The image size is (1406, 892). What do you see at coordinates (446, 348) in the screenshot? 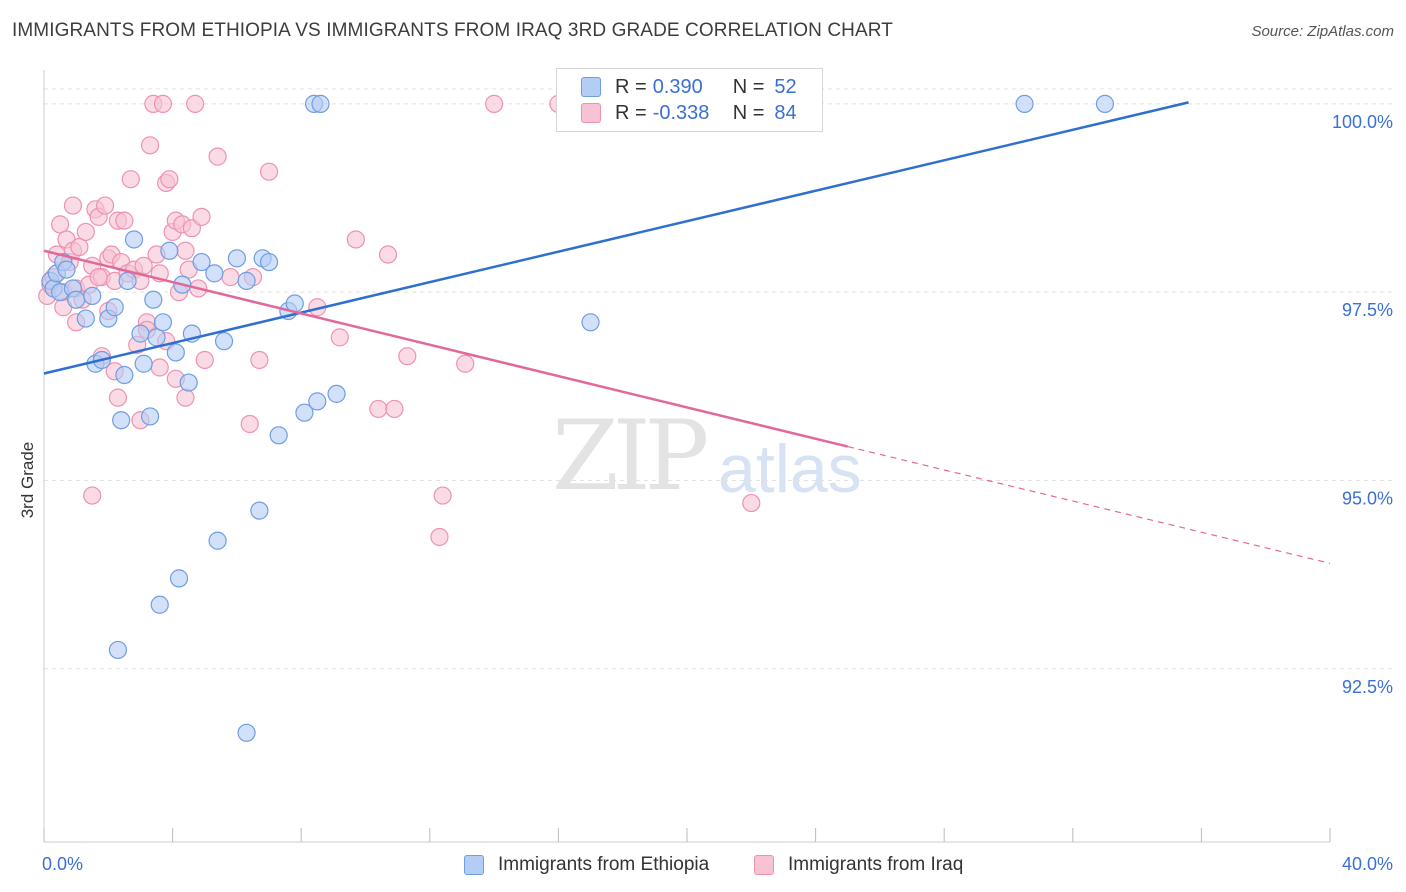
I see `iraq-trend-line` at bounding box center [446, 348].